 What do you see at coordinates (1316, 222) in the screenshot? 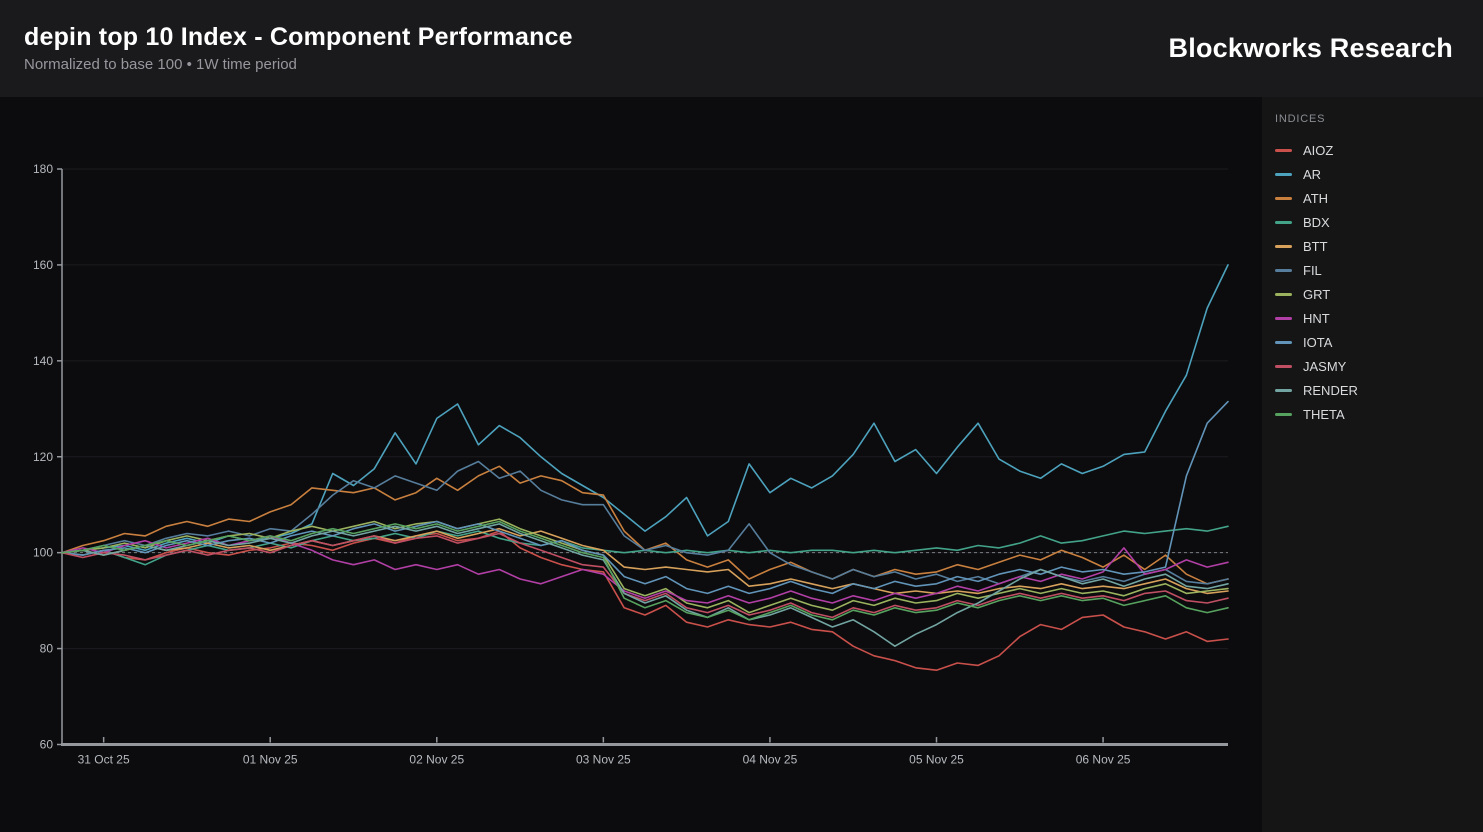
I see `legend-item-label: BDX` at bounding box center [1316, 222].